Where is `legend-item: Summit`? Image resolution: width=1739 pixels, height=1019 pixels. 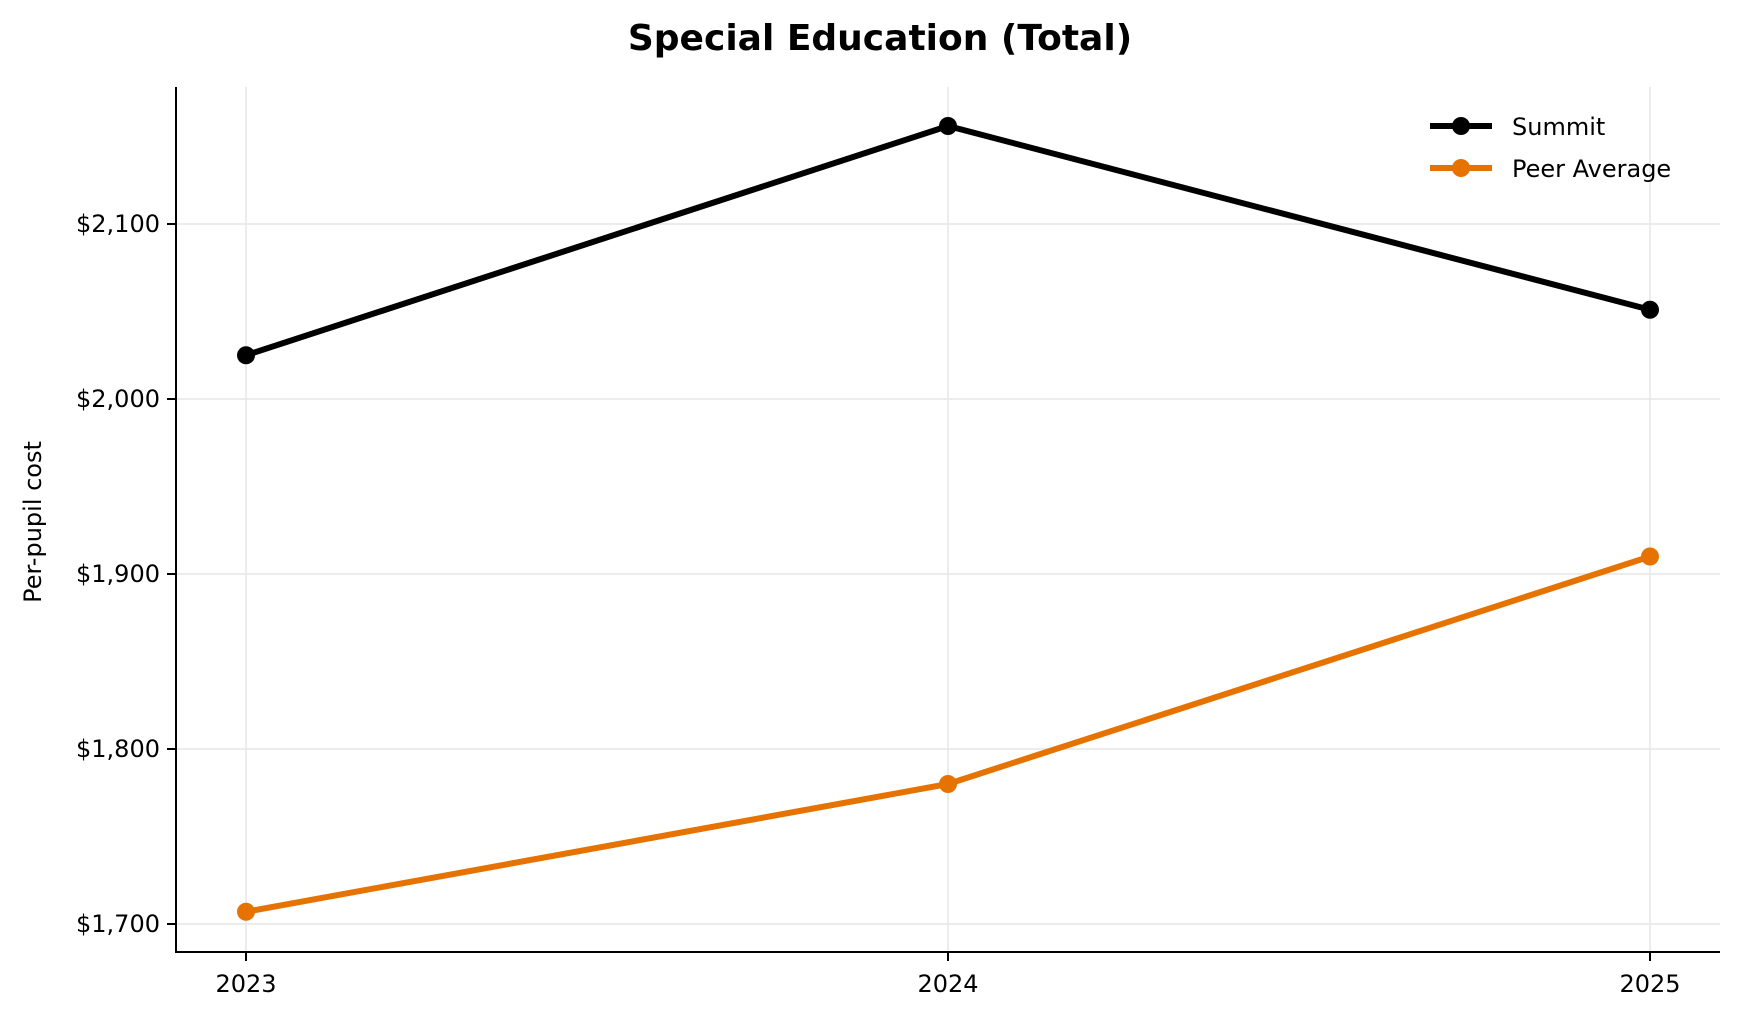 legend-item: Summit is located at coordinates (1517, 127).